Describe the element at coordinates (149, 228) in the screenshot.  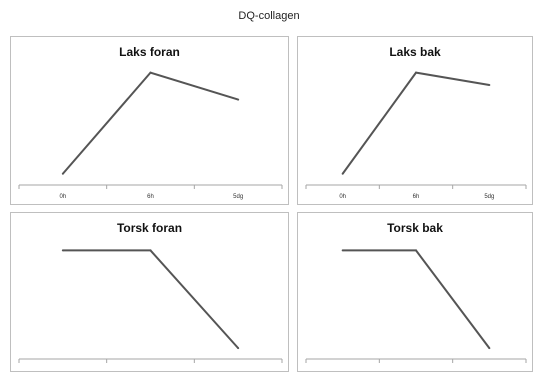
I see `chart-title: Torsk foran` at that location.